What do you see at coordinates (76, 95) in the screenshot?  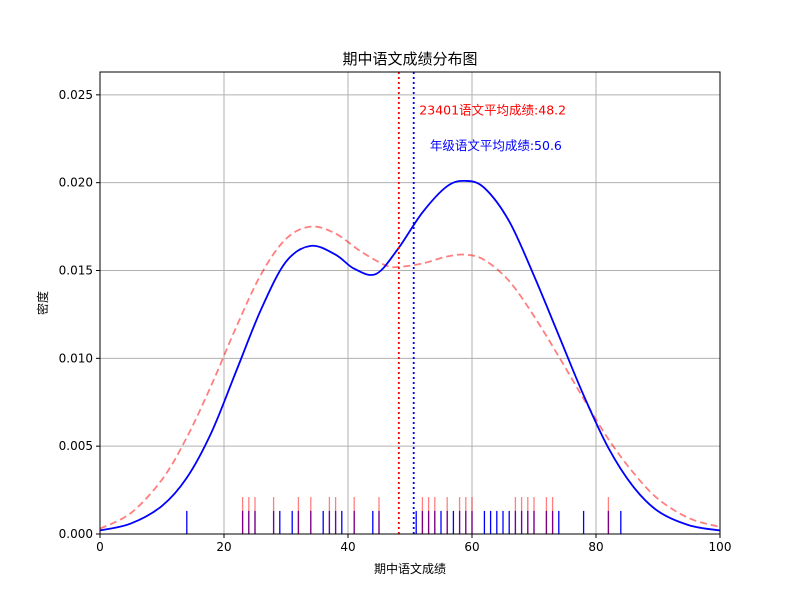 I see `y-tick-label: 0.025` at bounding box center [76, 95].